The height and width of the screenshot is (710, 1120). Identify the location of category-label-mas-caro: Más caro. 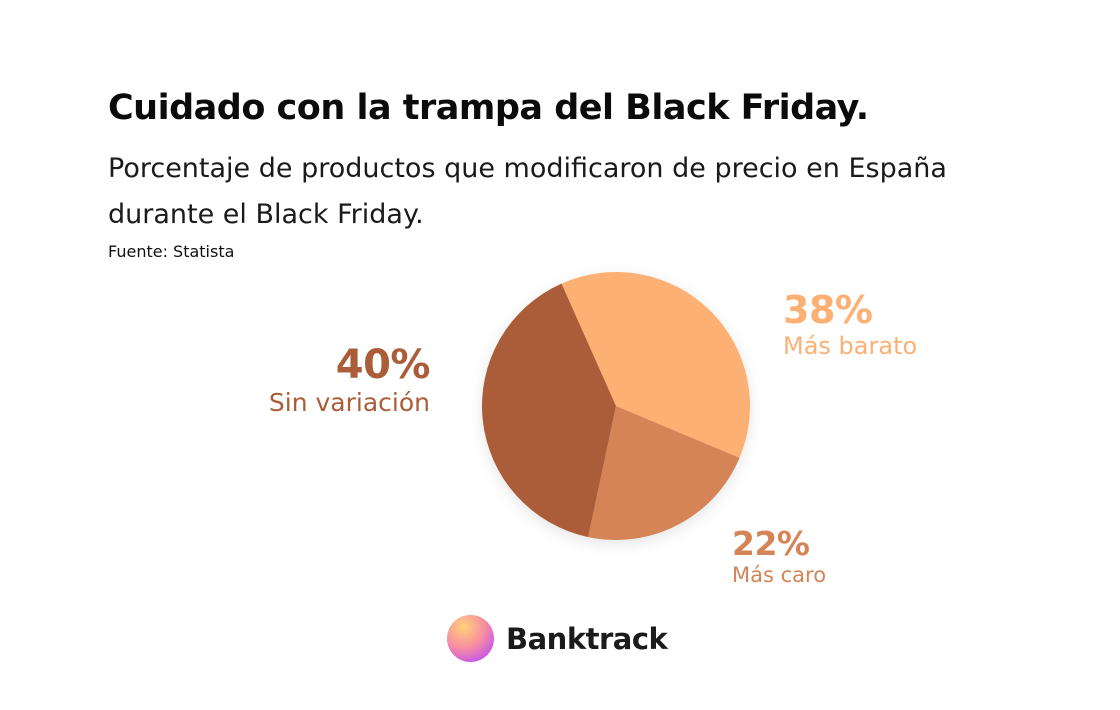
(779, 575).